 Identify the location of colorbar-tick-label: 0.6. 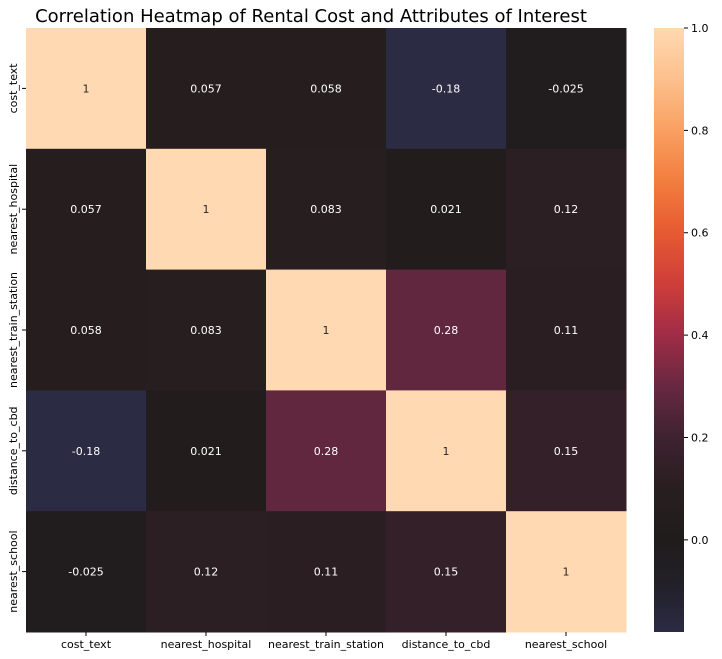
(700, 233).